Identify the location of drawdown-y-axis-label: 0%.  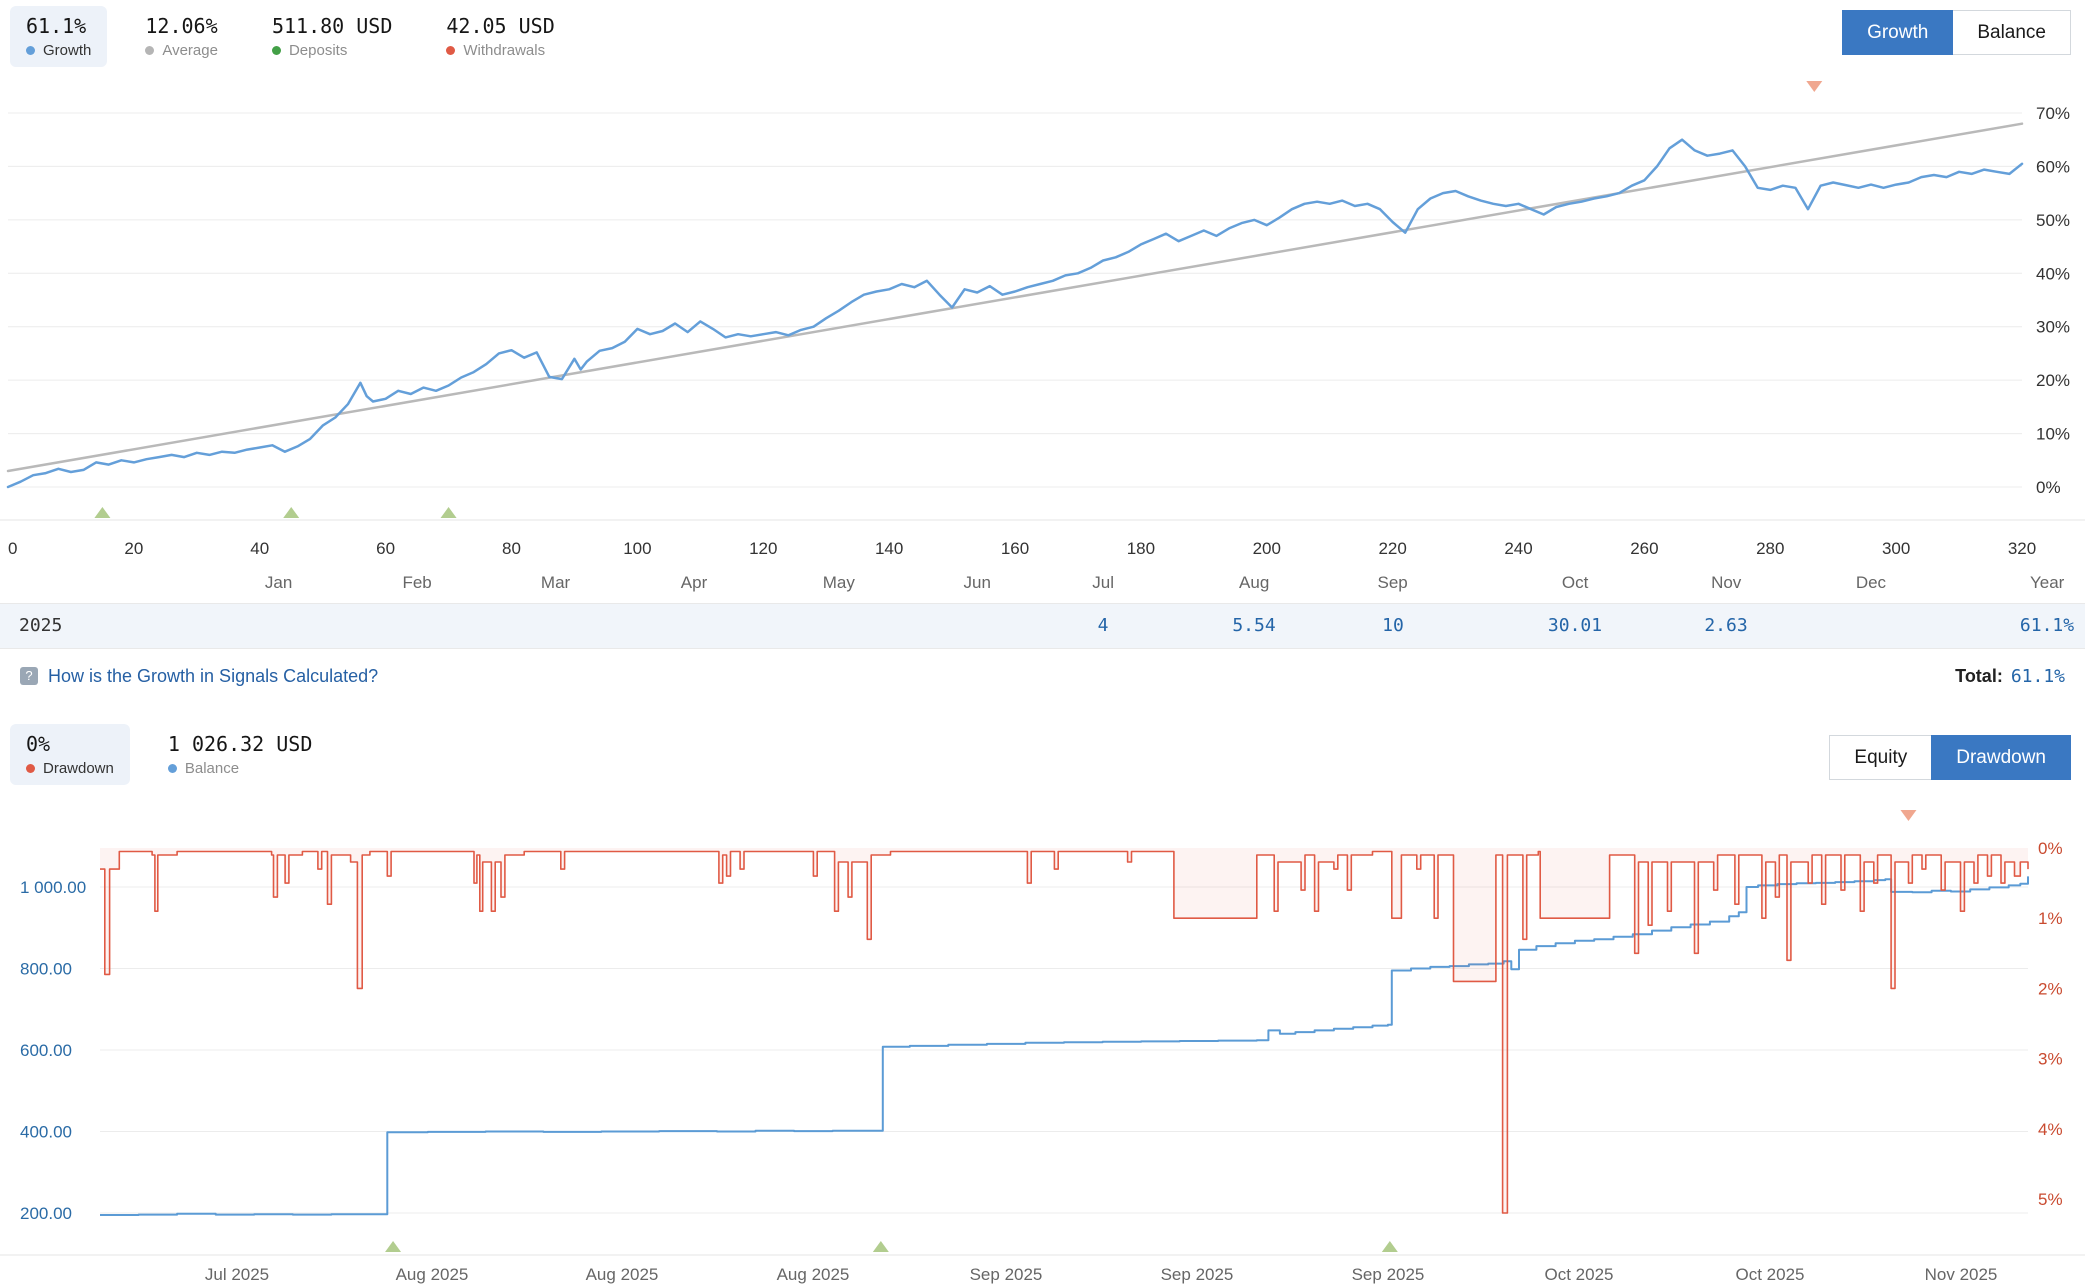
(2050, 848).